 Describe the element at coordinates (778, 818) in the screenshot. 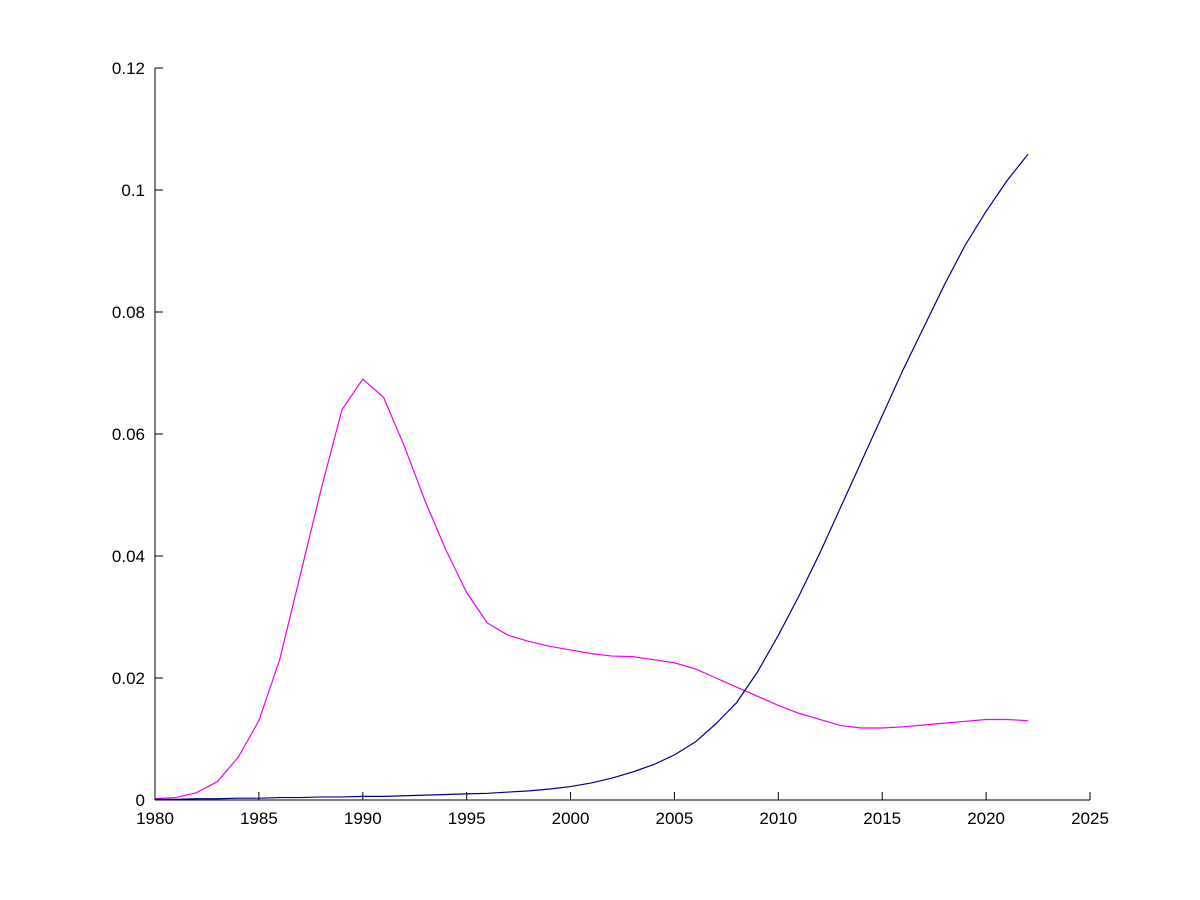

I see `x-tick-label: 2010` at that location.